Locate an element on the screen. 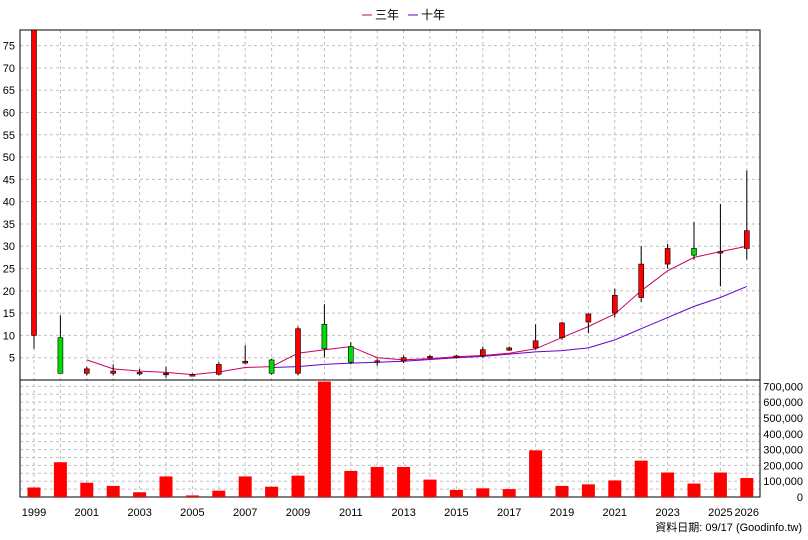  price-tick-label: 35 is located at coordinates (9, 225).